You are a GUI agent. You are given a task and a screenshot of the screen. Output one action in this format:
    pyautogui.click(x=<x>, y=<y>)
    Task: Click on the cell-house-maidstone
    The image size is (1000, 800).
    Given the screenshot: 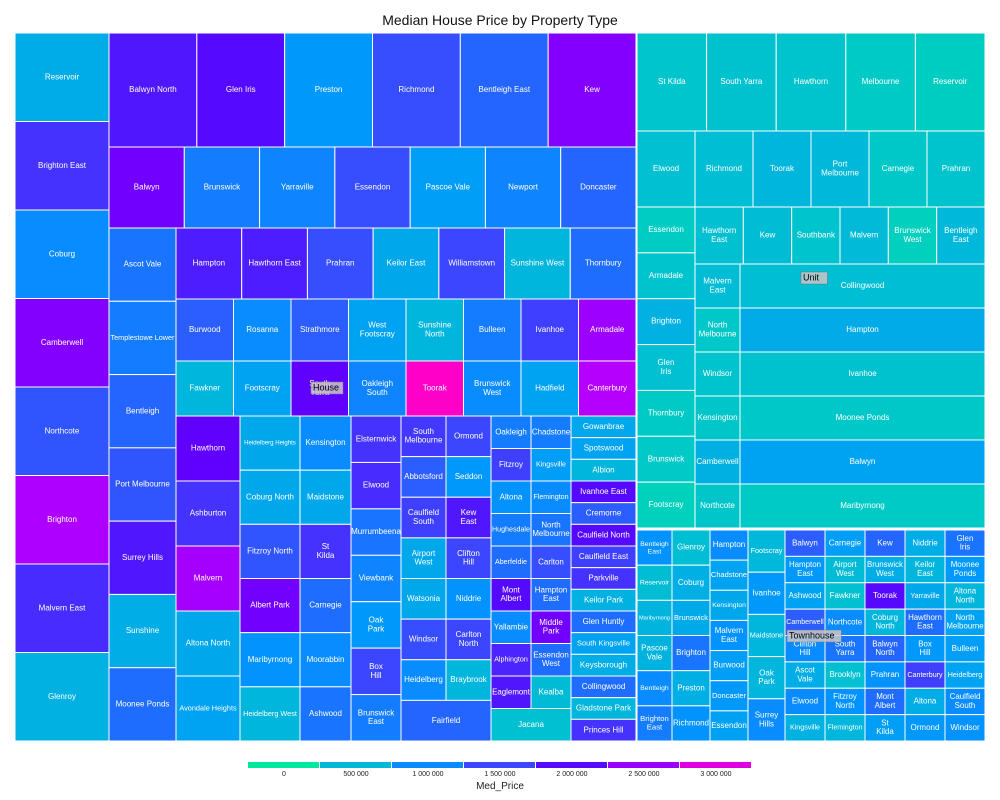 What is the action you would take?
    pyautogui.click(x=325, y=497)
    